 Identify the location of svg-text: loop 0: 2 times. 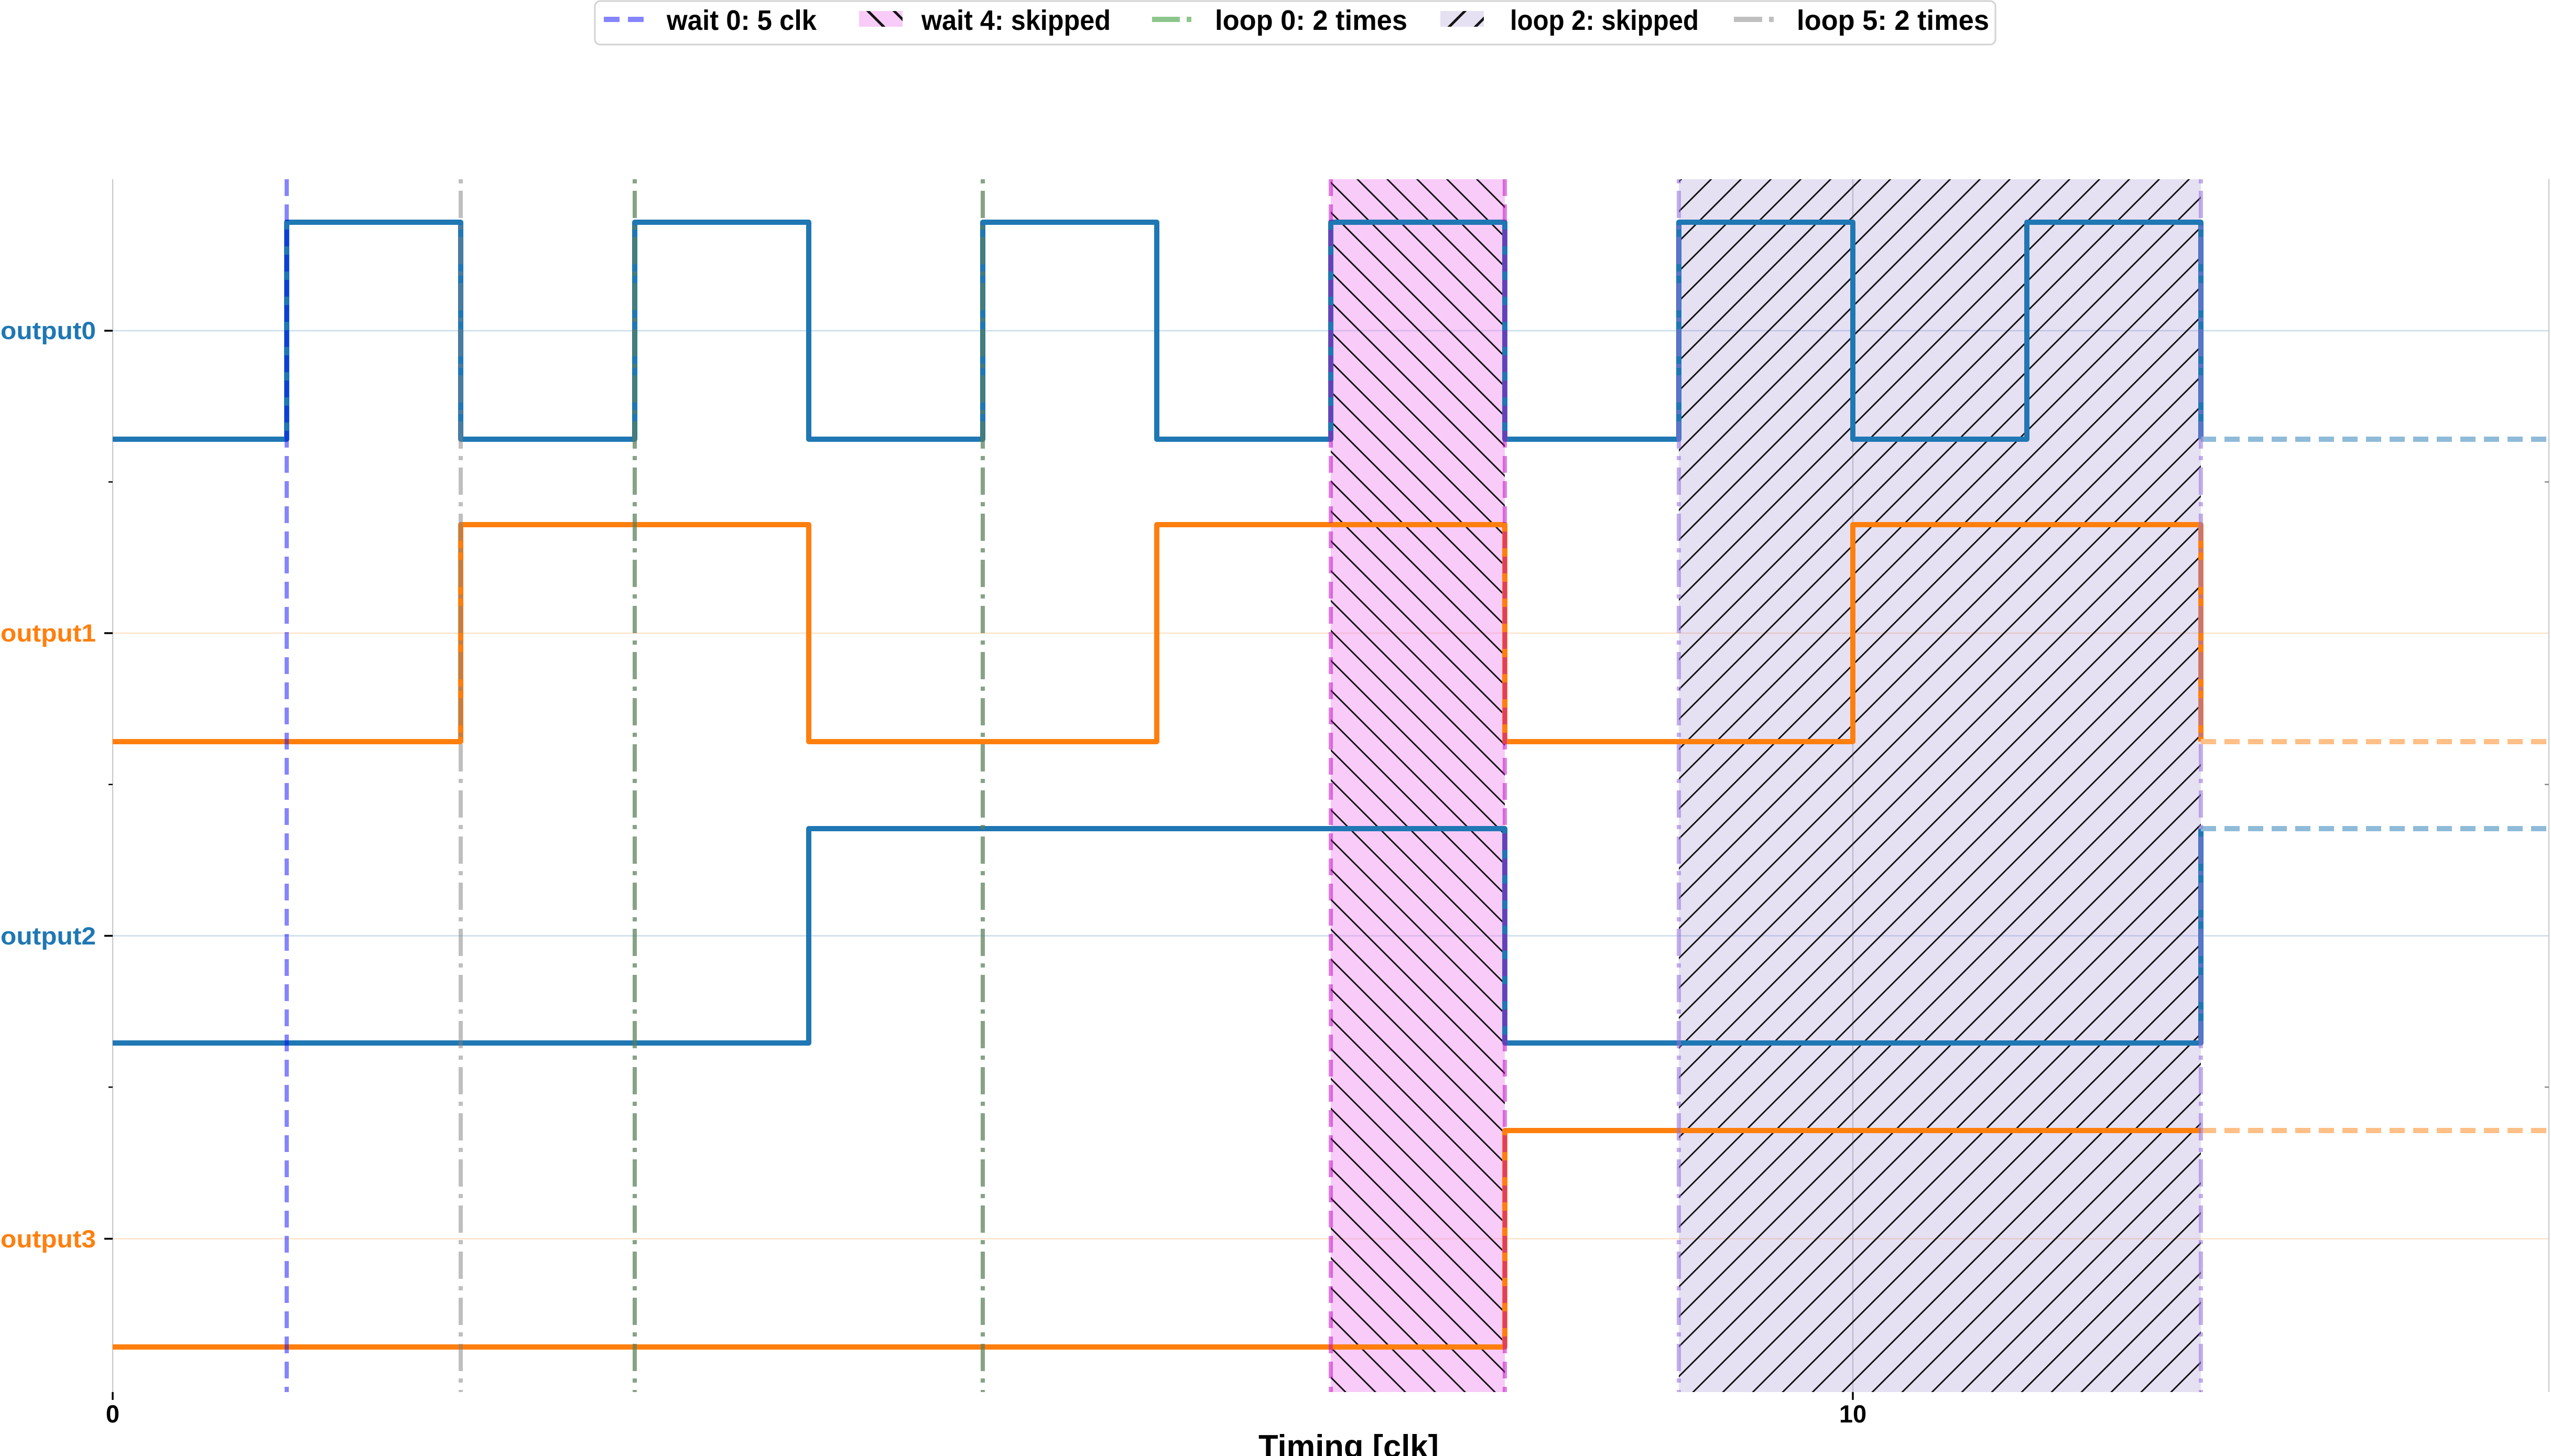
(1311, 20).